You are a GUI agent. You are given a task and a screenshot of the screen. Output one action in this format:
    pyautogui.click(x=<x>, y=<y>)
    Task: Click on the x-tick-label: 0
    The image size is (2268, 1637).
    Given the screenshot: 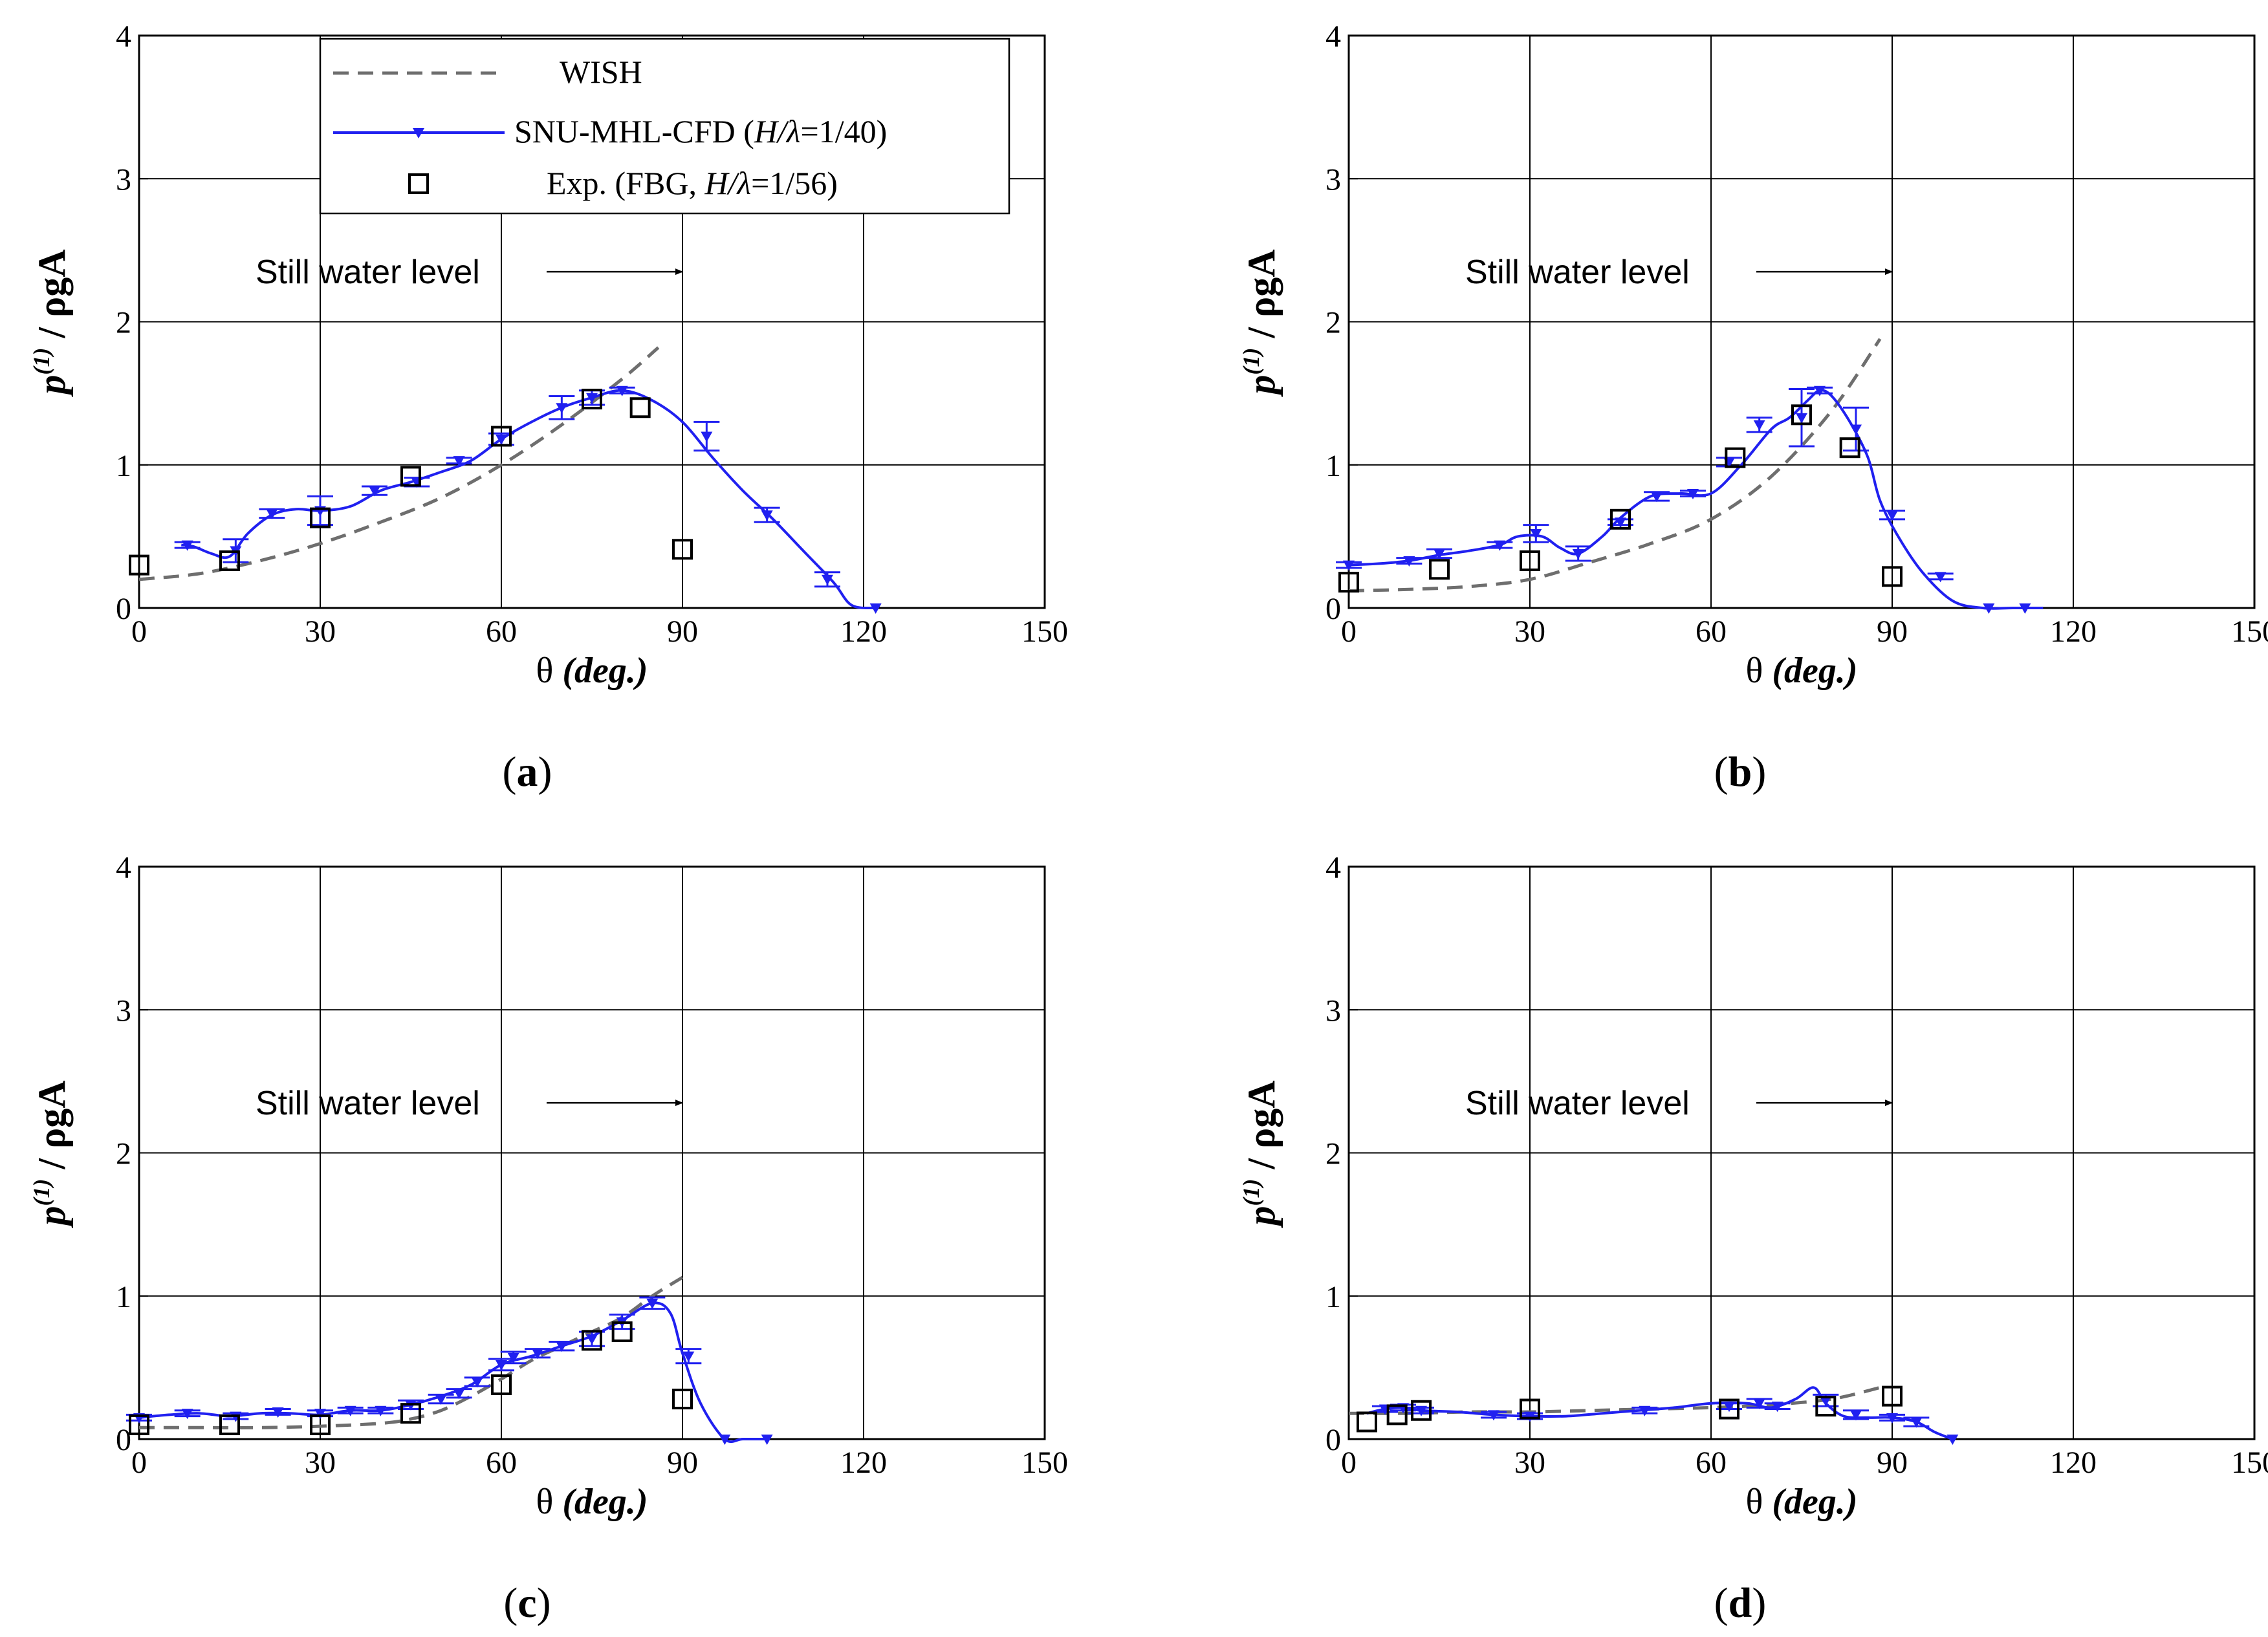 What is the action you would take?
    pyautogui.click(x=1349, y=1463)
    